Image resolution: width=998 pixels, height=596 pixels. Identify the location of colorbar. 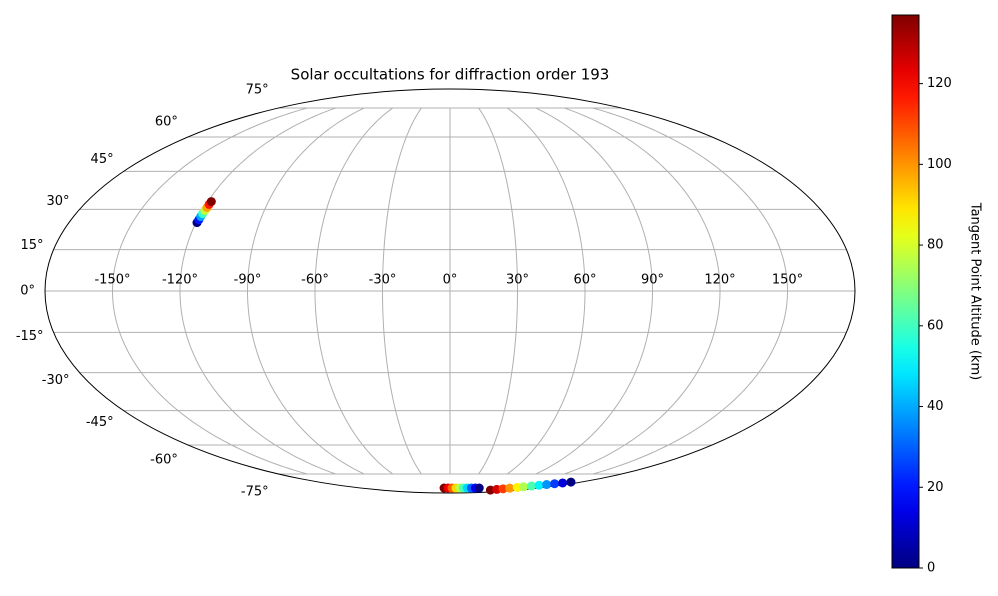
(905, 291).